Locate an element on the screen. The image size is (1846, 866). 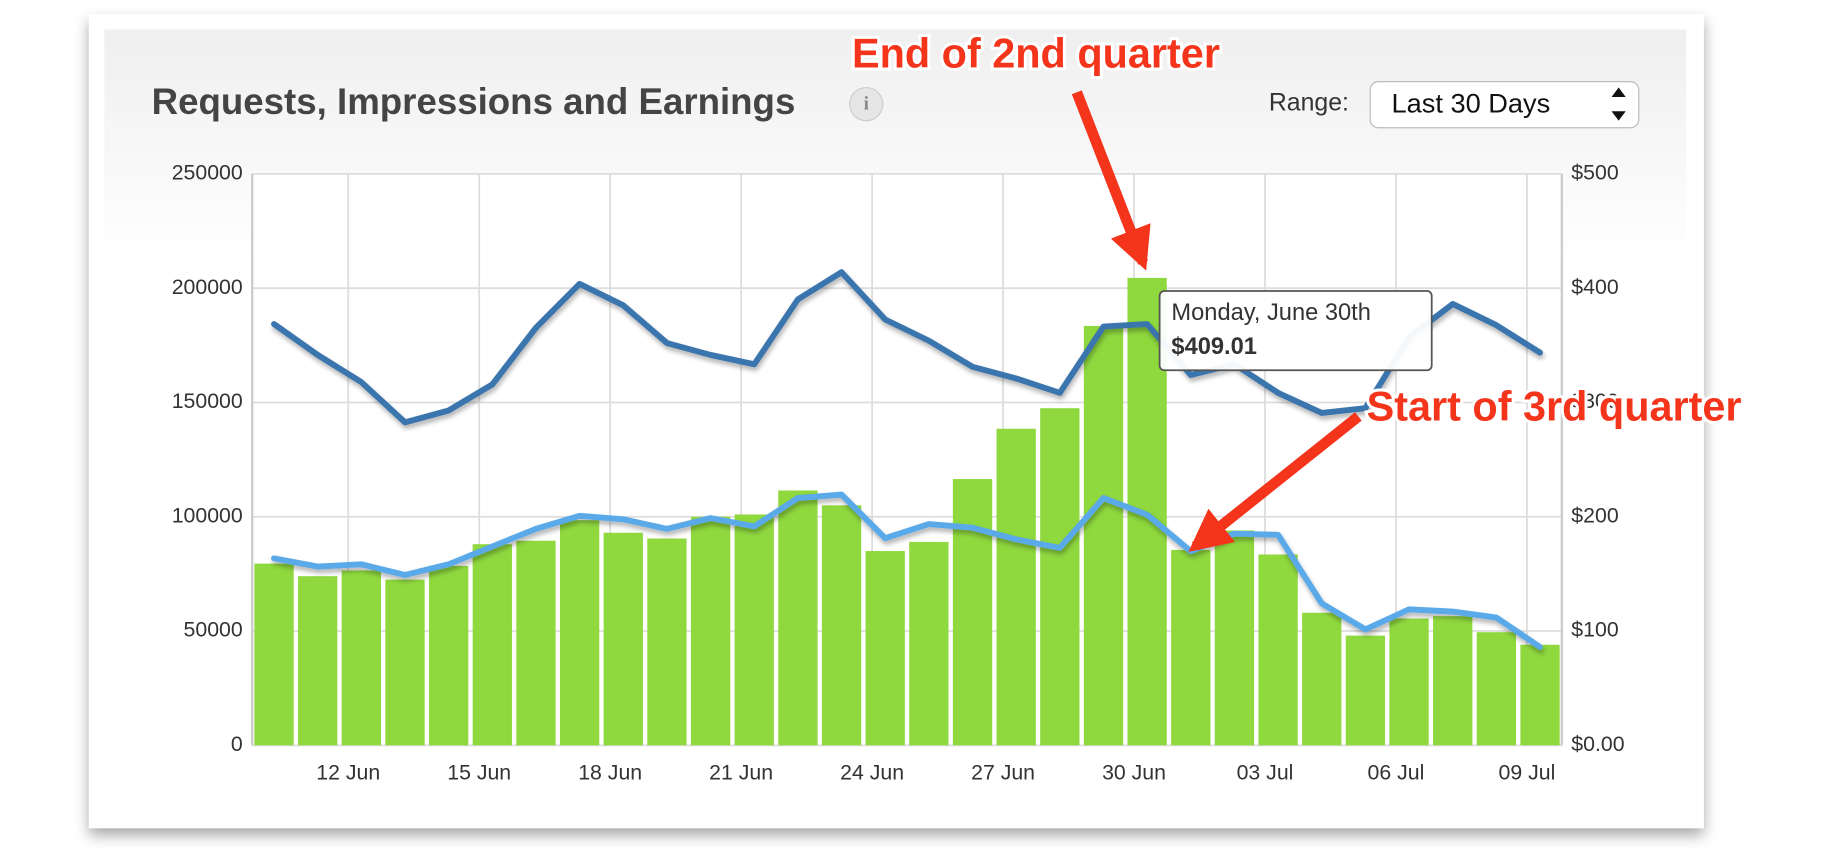
x-tick-label: 03 Jul is located at coordinates (1265, 772).